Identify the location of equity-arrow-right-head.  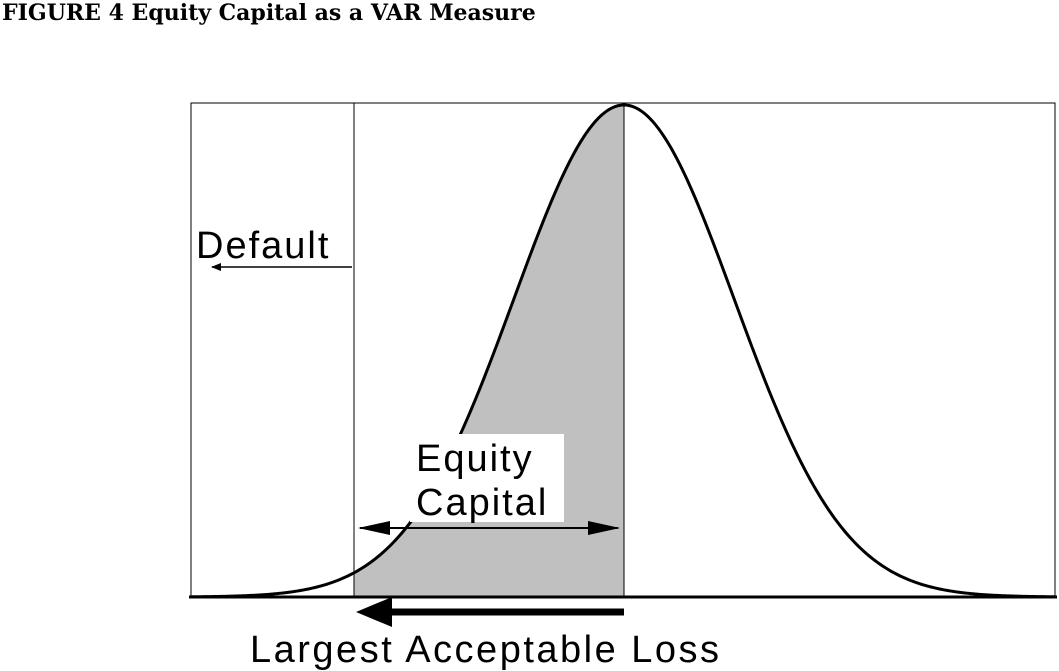
(604, 528).